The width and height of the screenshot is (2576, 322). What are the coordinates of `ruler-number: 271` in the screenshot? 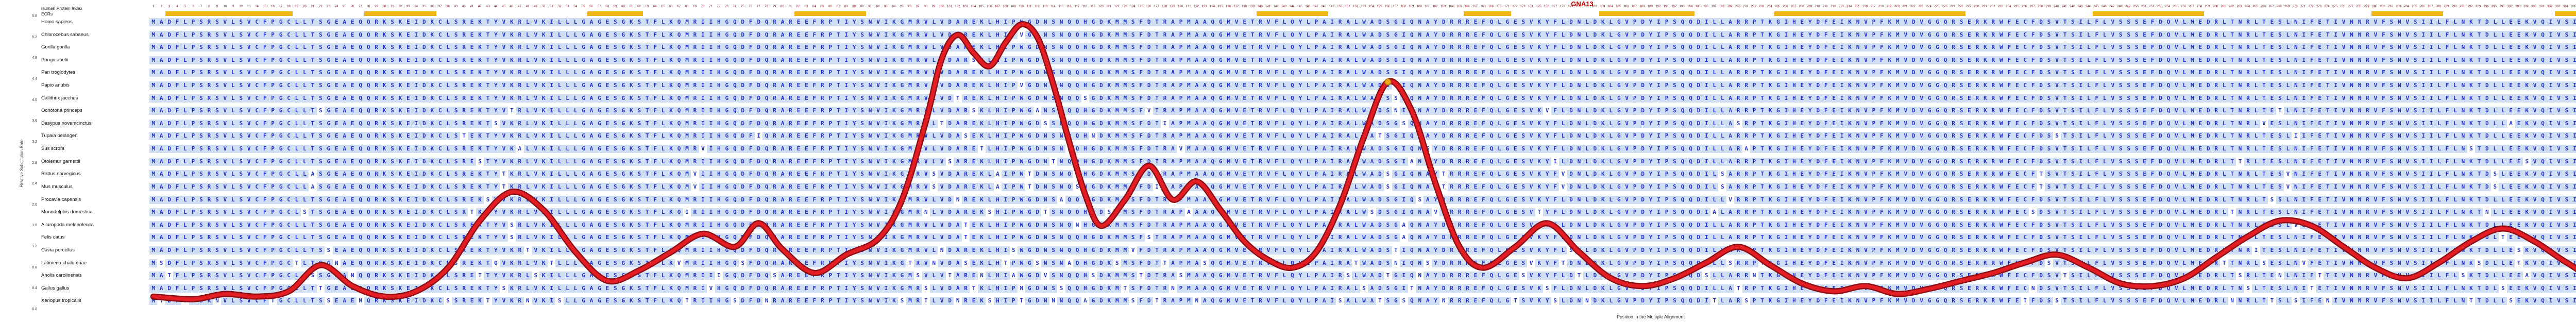 It's located at (2303, 6).